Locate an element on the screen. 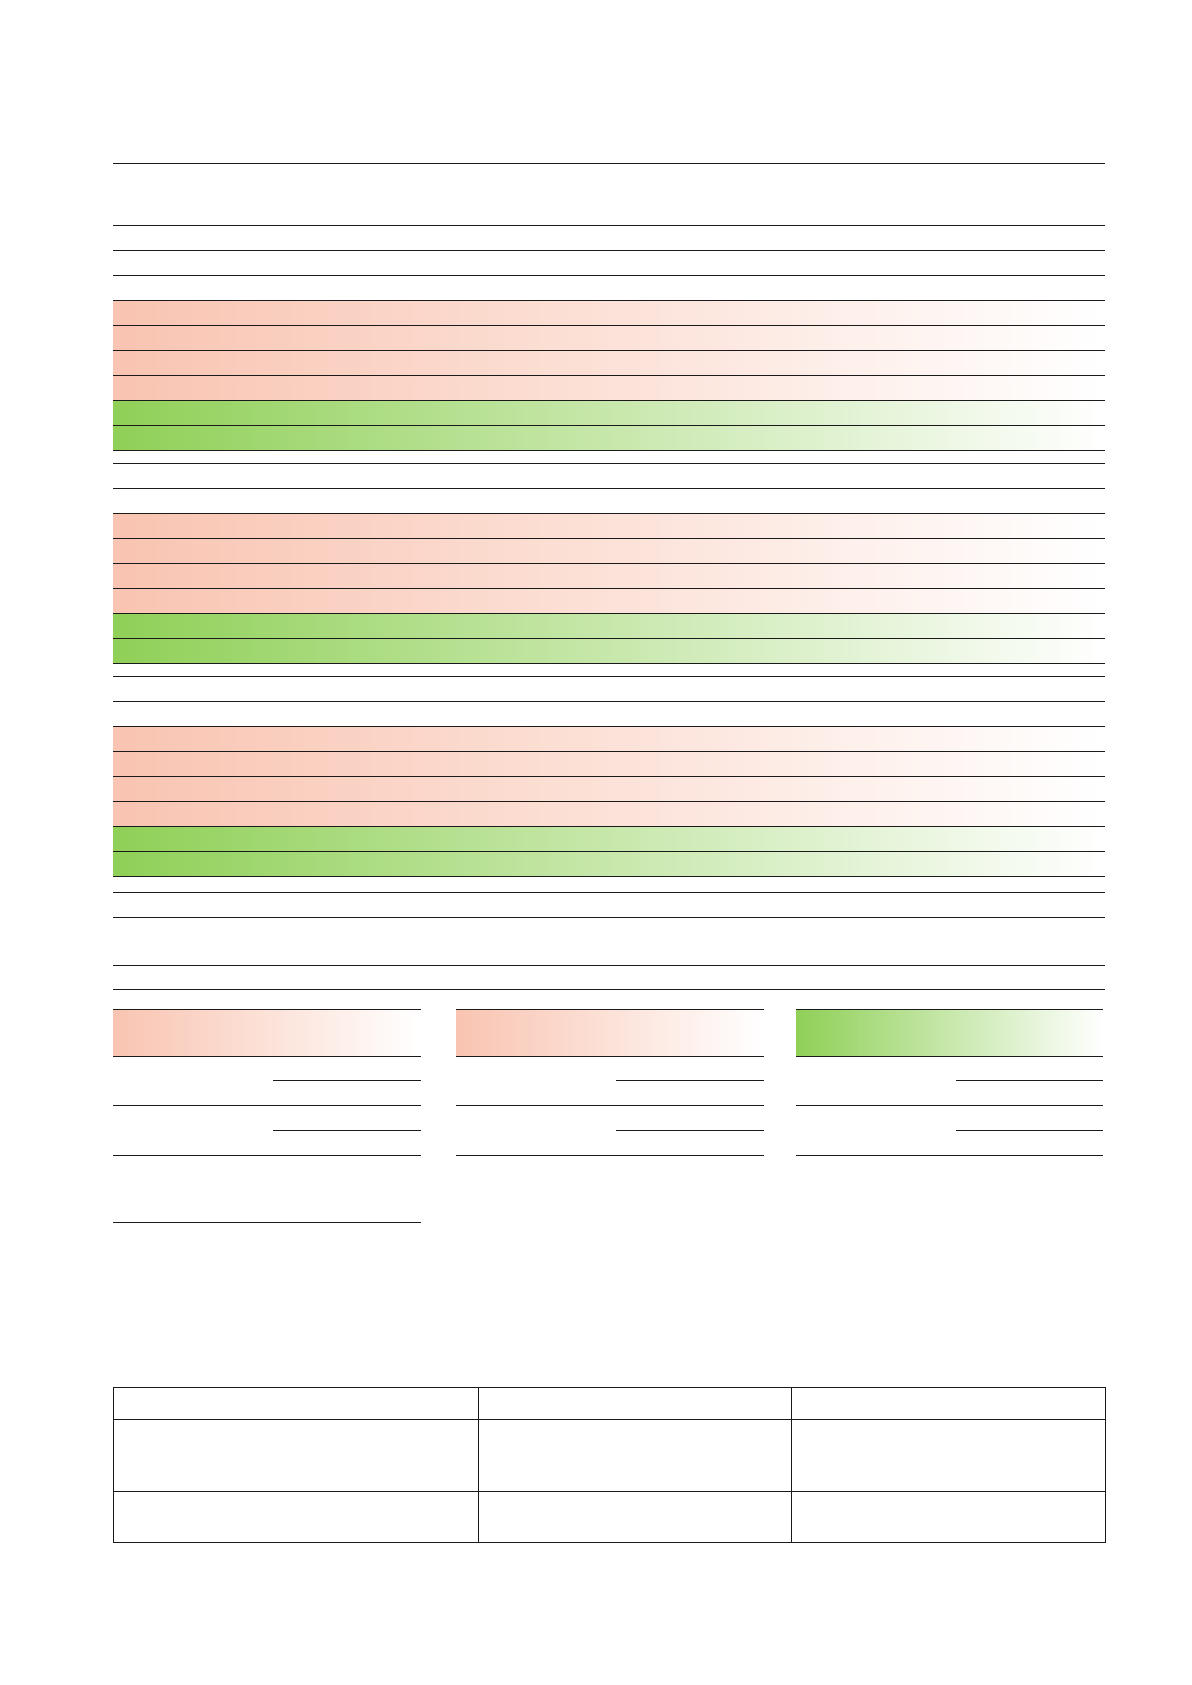 The width and height of the screenshot is (1192, 1685). bottom-table is located at coordinates (609, 1465).